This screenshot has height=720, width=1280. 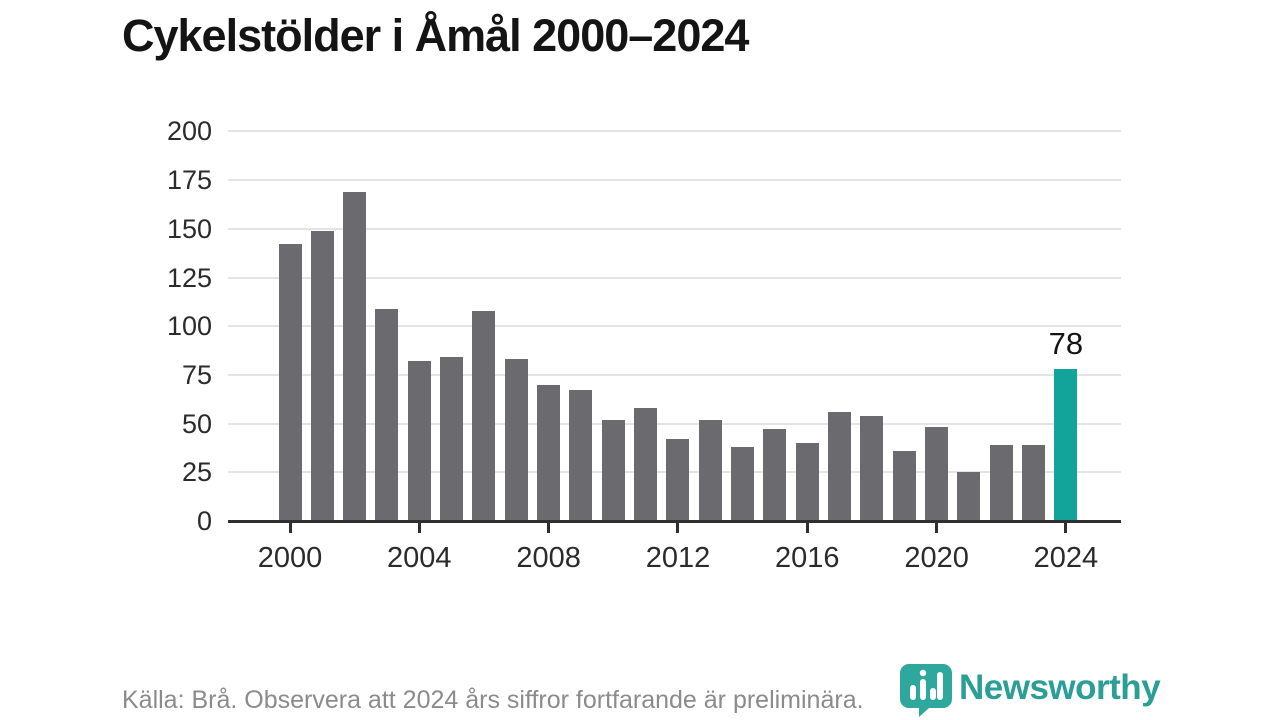 I want to click on bar-2013, so click(x=710, y=470).